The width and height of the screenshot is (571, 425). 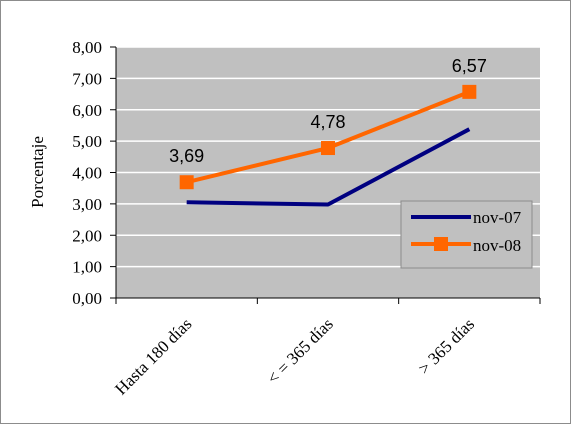 I want to click on legend: nov-07 nov-08, so click(x=466, y=234).